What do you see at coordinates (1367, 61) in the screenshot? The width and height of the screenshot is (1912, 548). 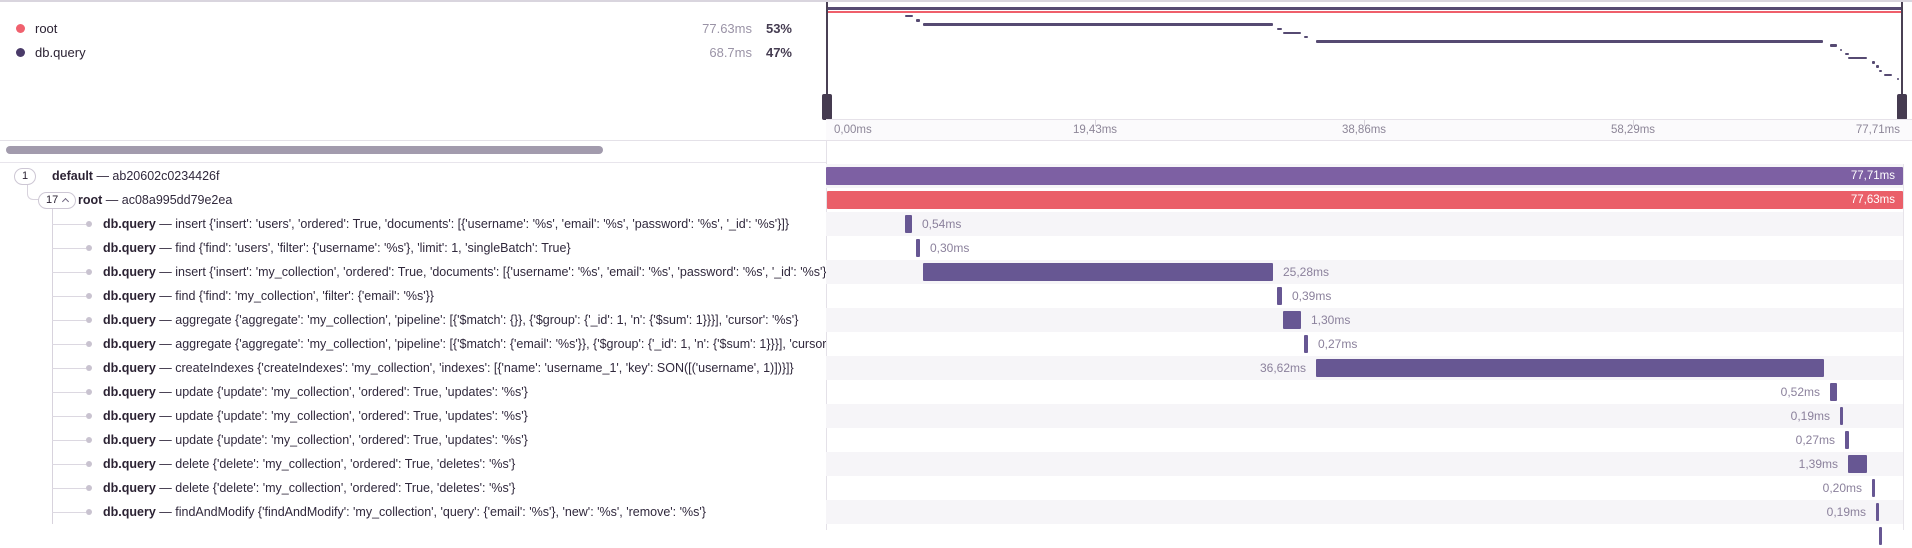 I see `trace-minimap` at bounding box center [1367, 61].